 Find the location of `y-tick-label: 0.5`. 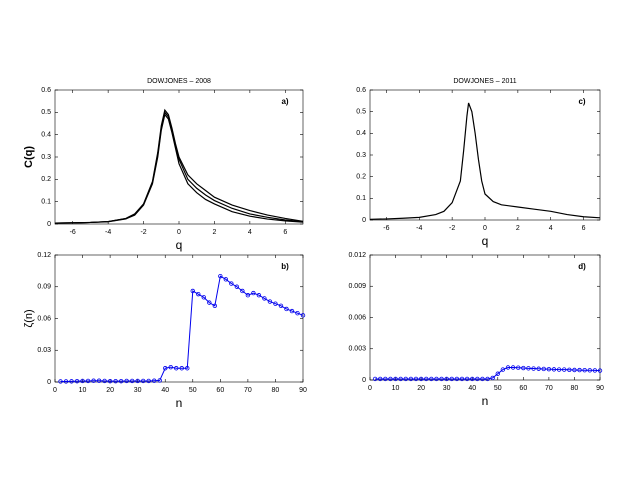

y-tick-label: 0.5 is located at coordinates (361, 112).